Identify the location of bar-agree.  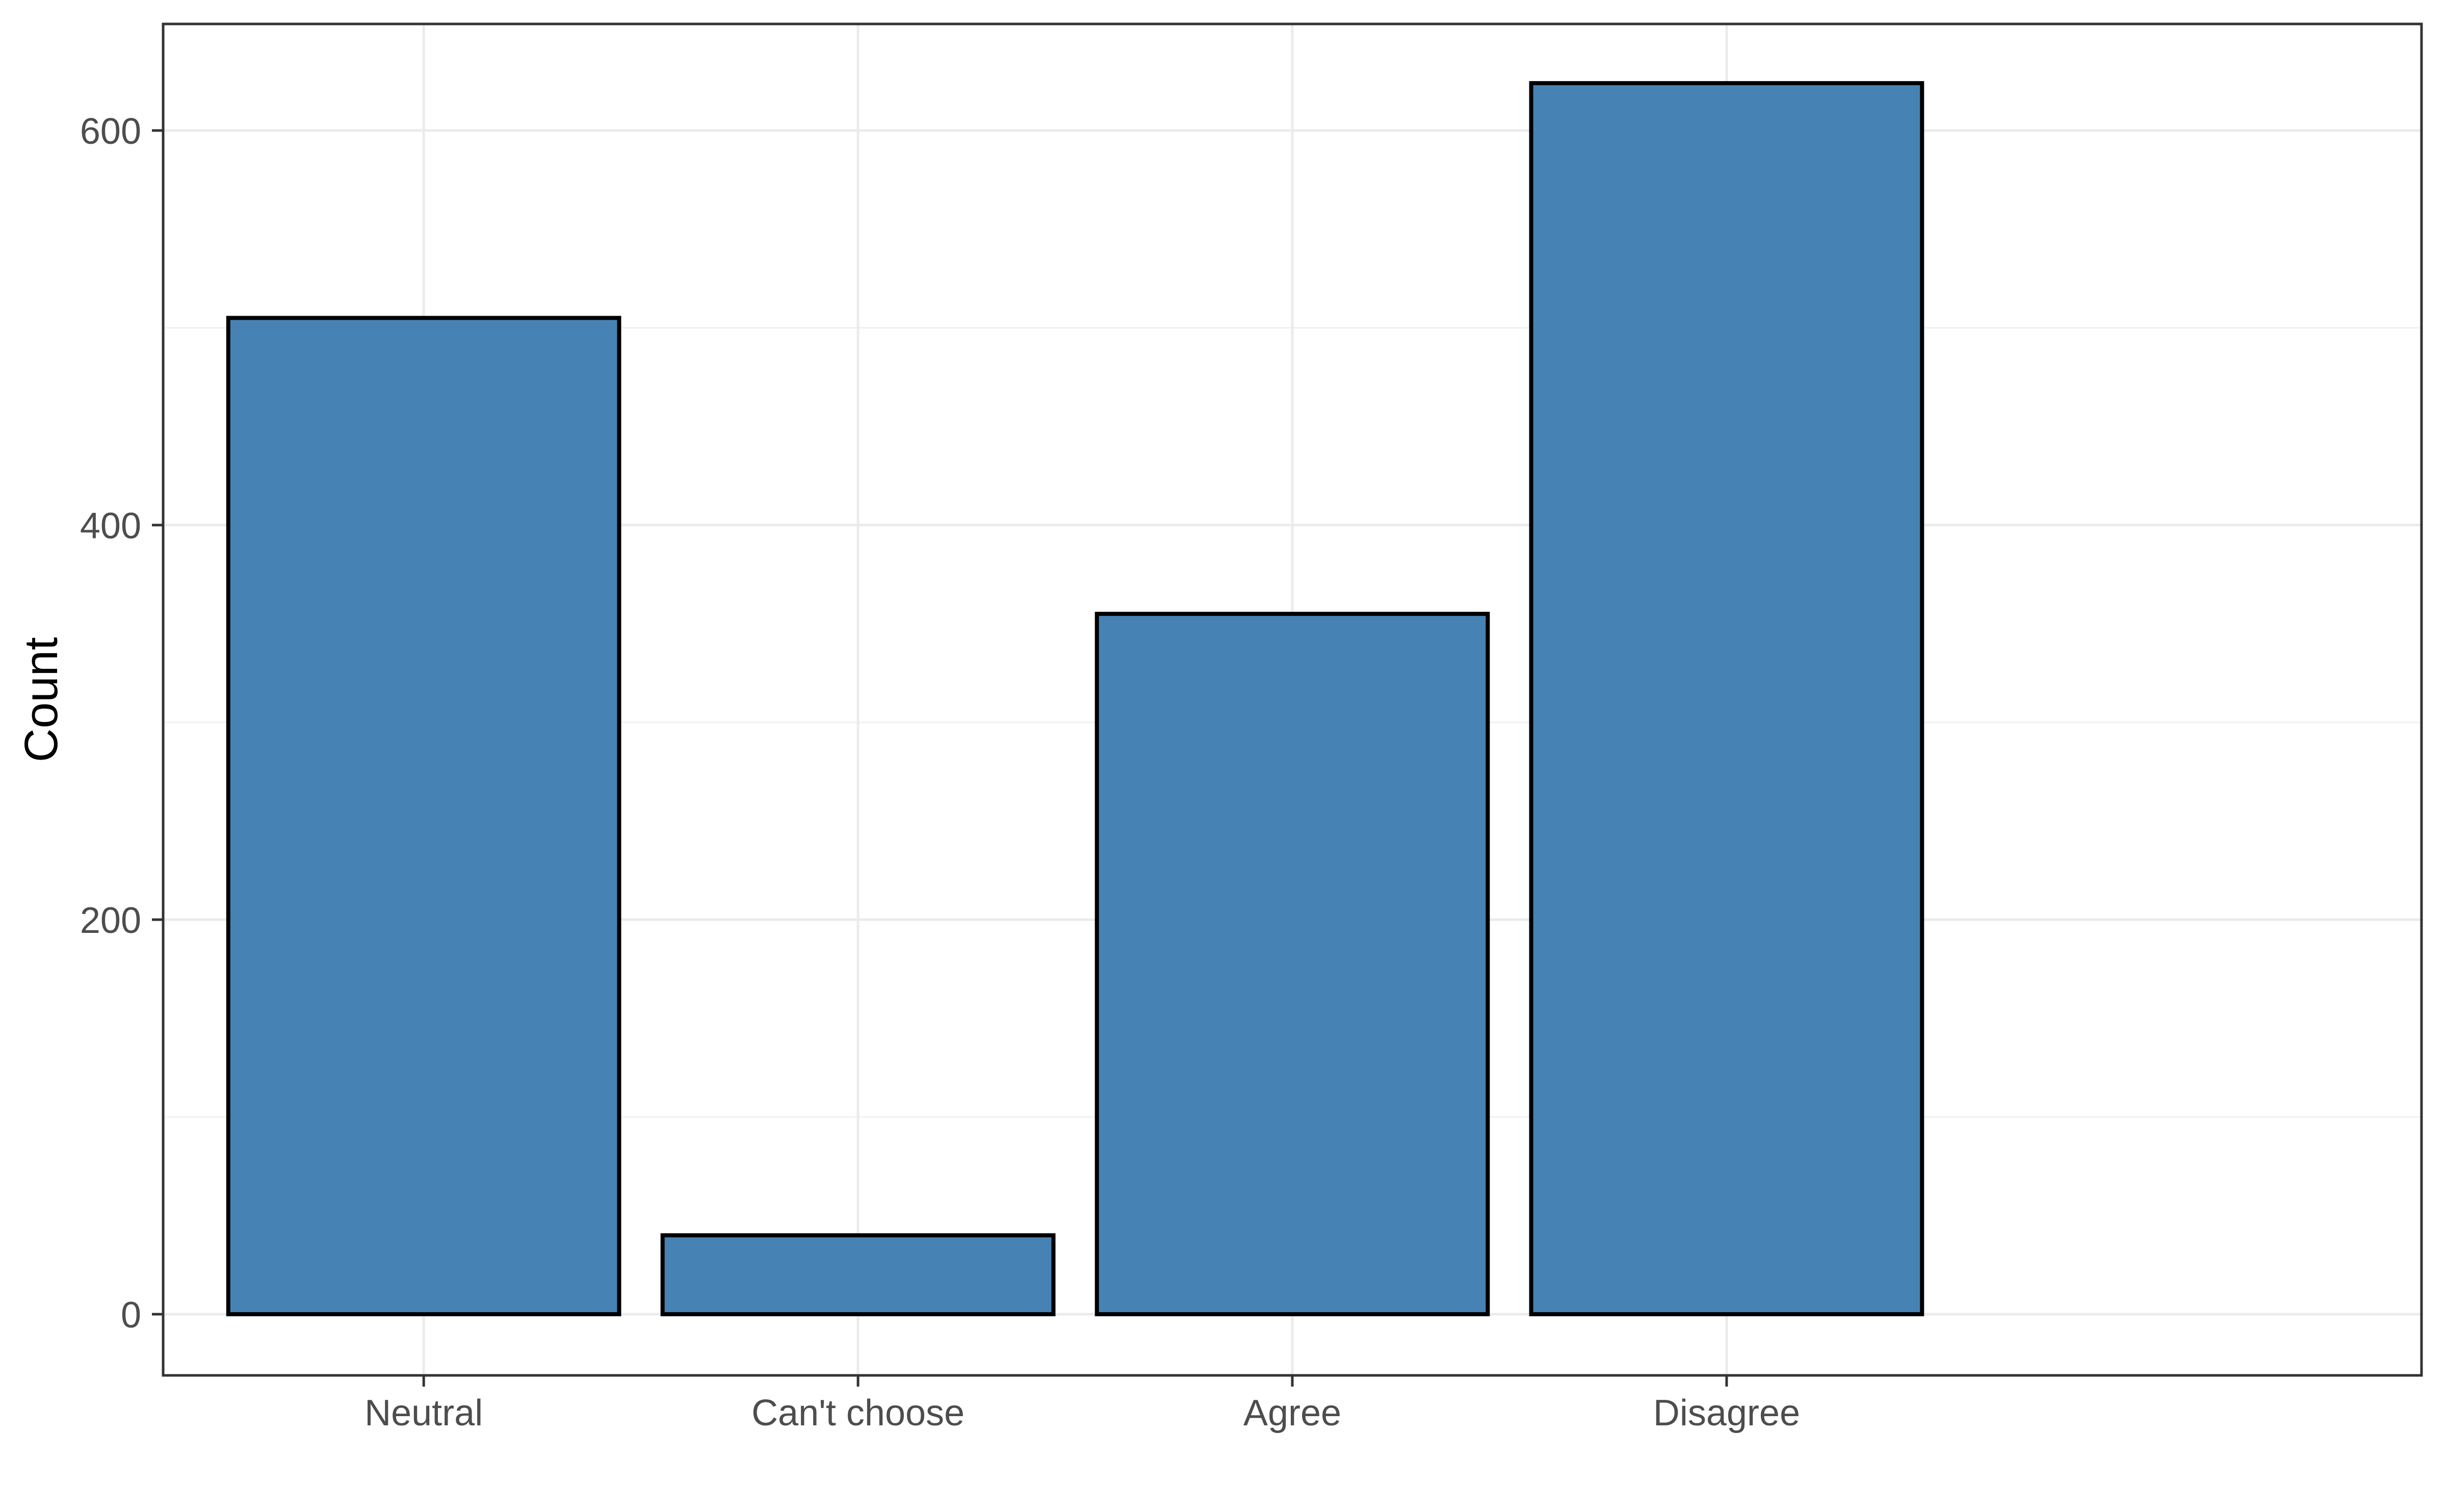
(1292, 964).